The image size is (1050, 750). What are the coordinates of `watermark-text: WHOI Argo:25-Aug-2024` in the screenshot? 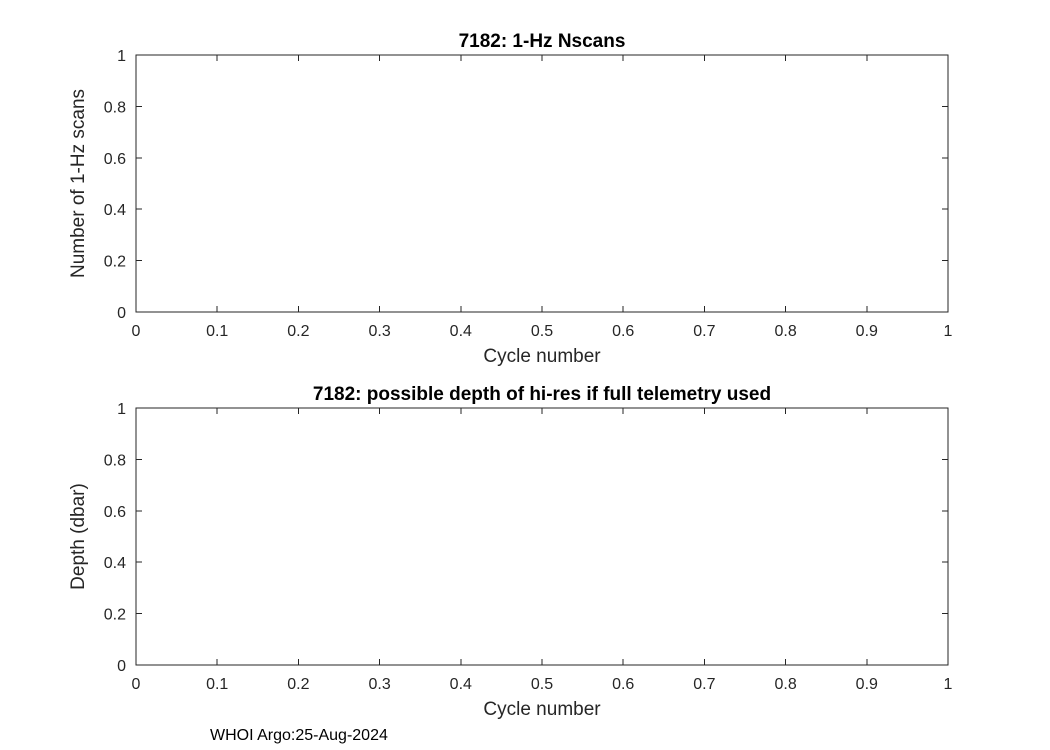 It's located at (299, 735).